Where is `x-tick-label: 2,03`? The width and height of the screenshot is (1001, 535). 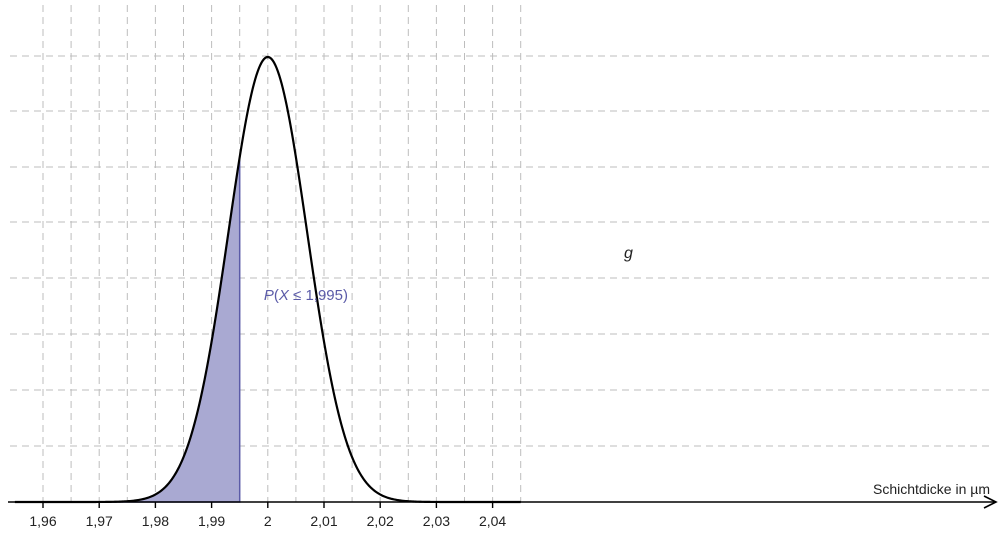 x-tick-label: 2,03 is located at coordinates (436, 521).